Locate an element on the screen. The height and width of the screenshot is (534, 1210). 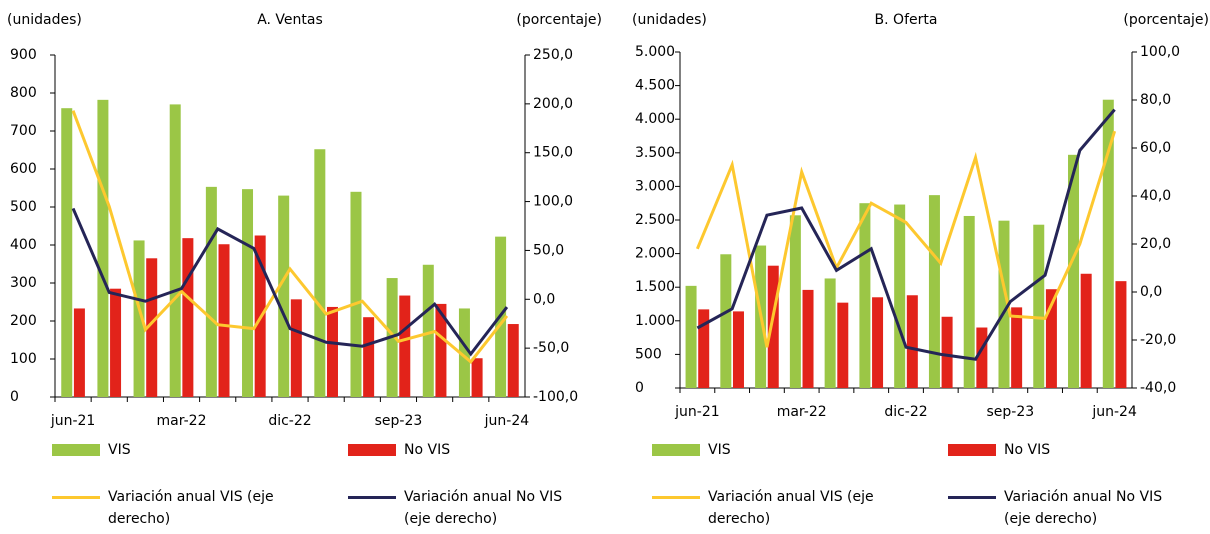
y2-tick-label: 50,0 is located at coordinates (548, 250).